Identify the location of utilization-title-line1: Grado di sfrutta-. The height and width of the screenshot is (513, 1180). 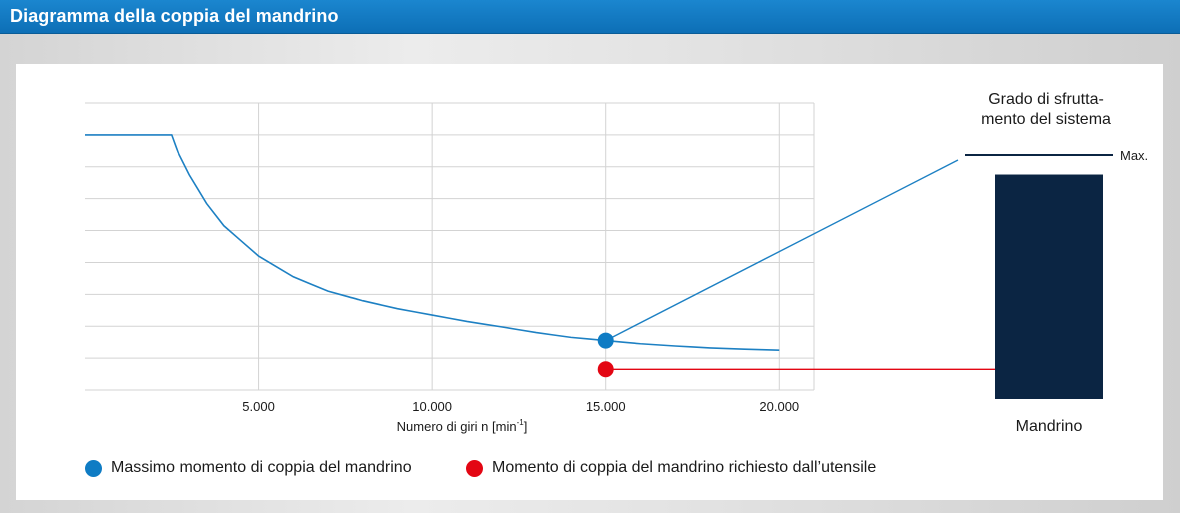
(1046, 99).